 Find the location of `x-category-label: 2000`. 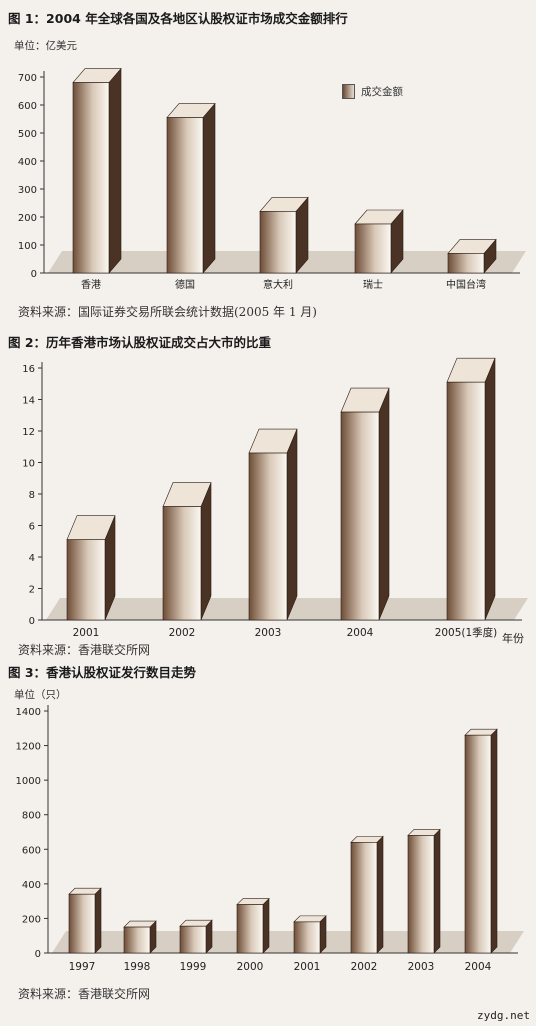

x-category-label: 2000 is located at coordinates (250, 967).